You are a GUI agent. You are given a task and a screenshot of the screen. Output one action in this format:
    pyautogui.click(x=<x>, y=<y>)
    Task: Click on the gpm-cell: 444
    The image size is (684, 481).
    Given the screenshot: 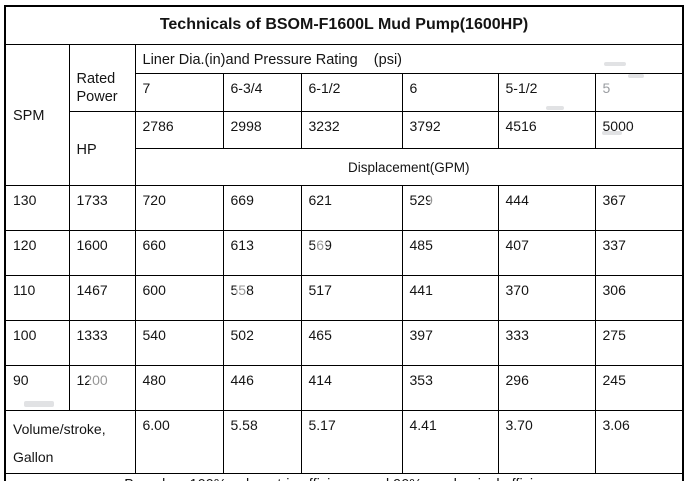 What is the action you would take?
    pyautogui.click(x=546, y=207)
    